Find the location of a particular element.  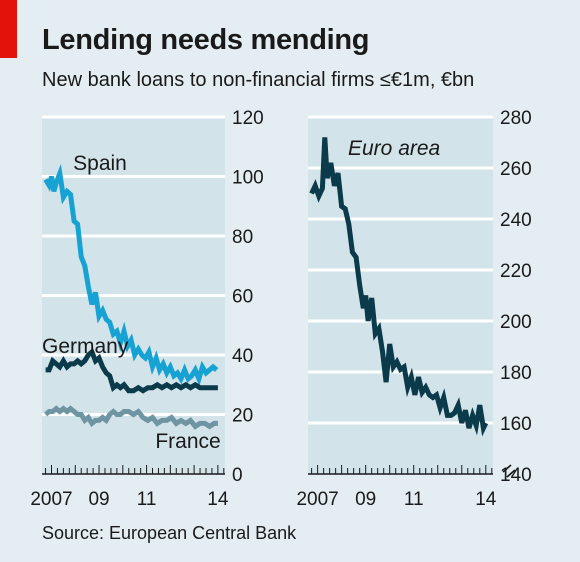

series-label-germany: Germany is located at coordinates (85, 346).